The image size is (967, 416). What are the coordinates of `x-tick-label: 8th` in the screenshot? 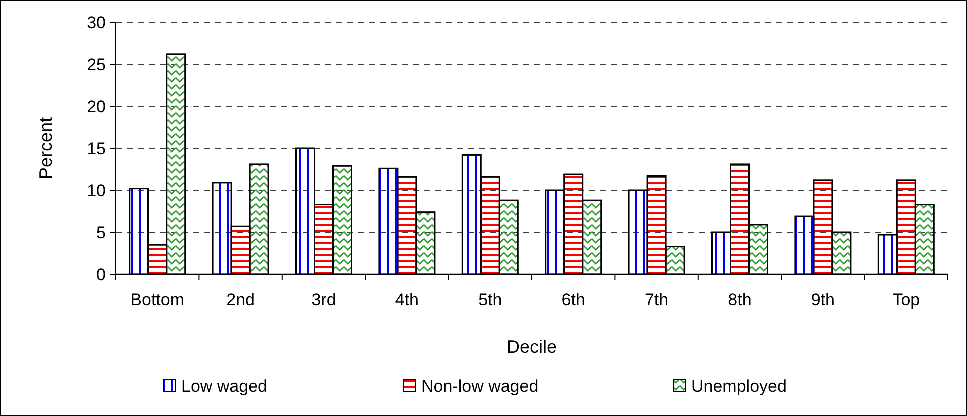 It's located at (740, 300).